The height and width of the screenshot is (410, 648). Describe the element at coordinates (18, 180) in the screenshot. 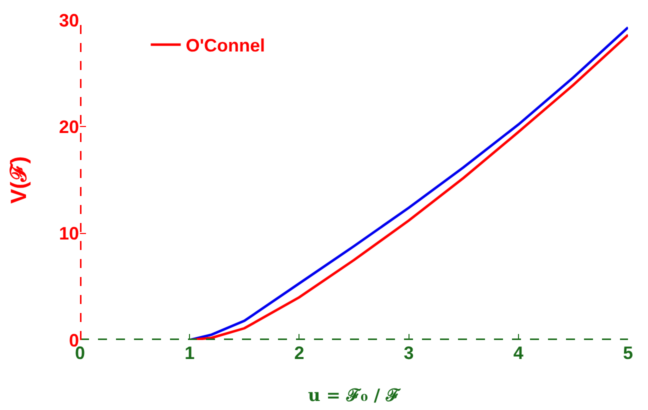

I see `y-axis-title: V(ℱ)` at that location.